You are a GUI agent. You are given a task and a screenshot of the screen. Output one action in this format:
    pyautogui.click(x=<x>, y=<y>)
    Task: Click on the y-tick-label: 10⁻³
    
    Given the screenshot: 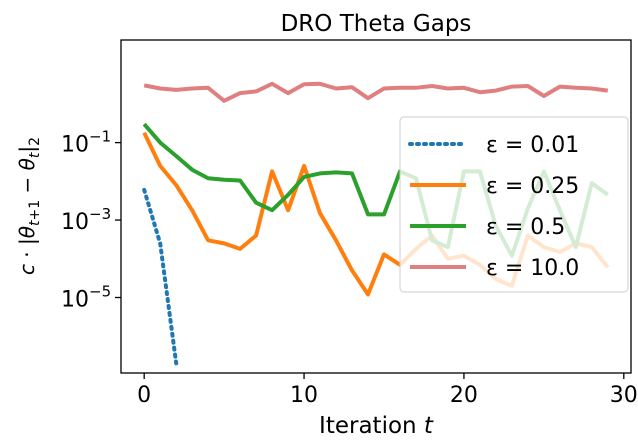 What is the action you would take?
    pyautogui.click(x=86, y=220)
    